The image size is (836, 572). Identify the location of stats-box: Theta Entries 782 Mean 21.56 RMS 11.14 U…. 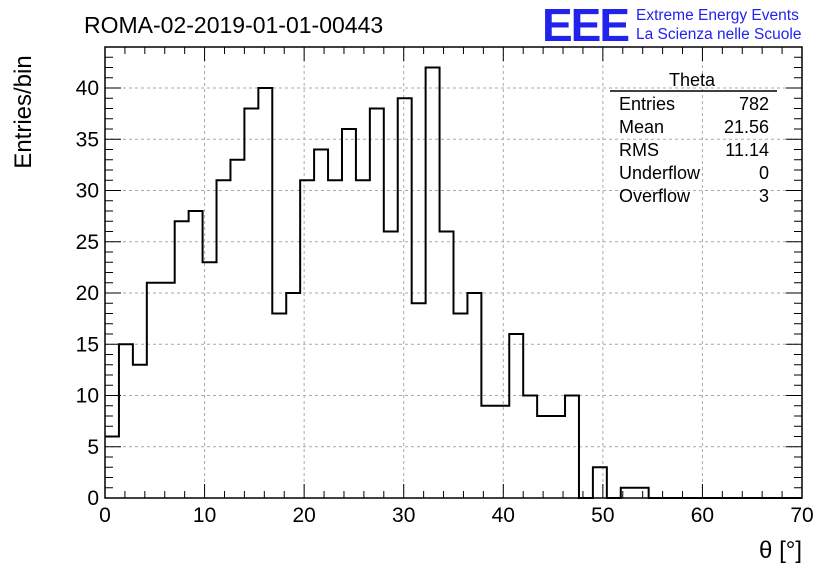
(693, 138).